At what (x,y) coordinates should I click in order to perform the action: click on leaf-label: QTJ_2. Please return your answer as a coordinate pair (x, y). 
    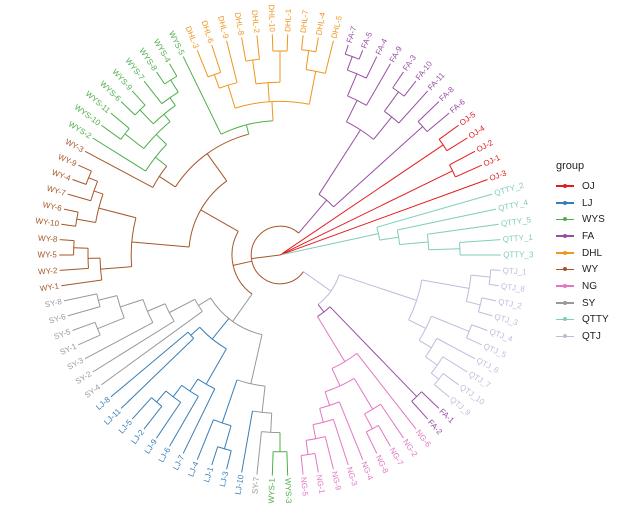
    Looking at the image, I should click on (510, 304).